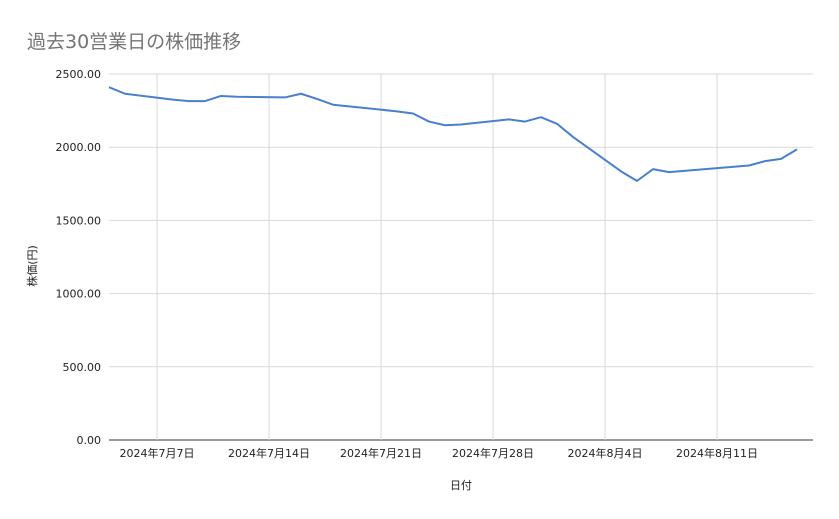  I want to click on chart-title: 過去30営業日の株価推移, so click(134, 42).